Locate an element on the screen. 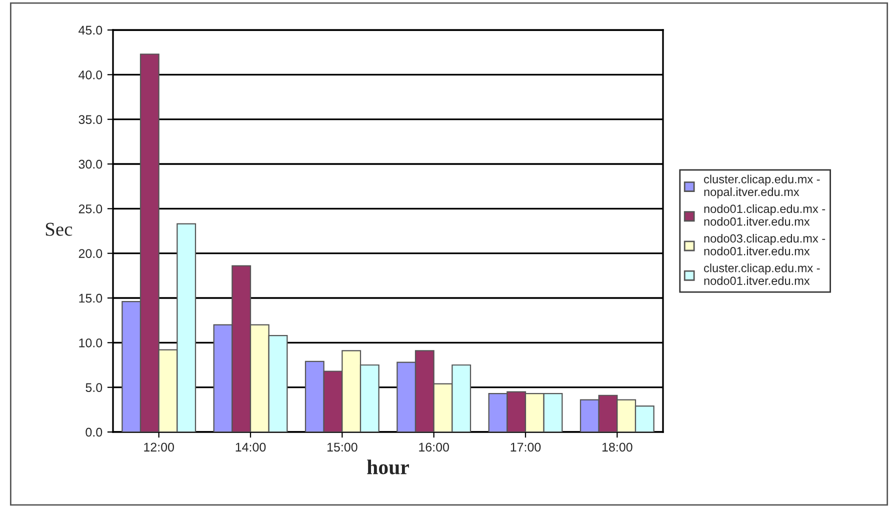  y-tick-label: 40.0 is located at coordinates (90, 75).